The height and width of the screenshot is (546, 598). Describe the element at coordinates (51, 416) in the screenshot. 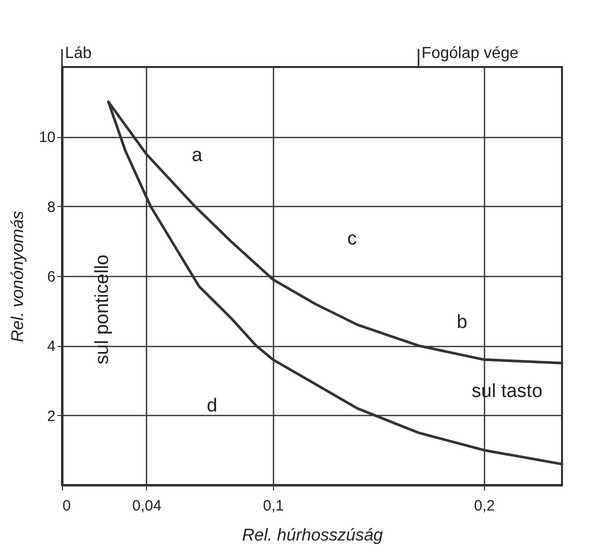

I see `y-tick-label: 2` at that location.